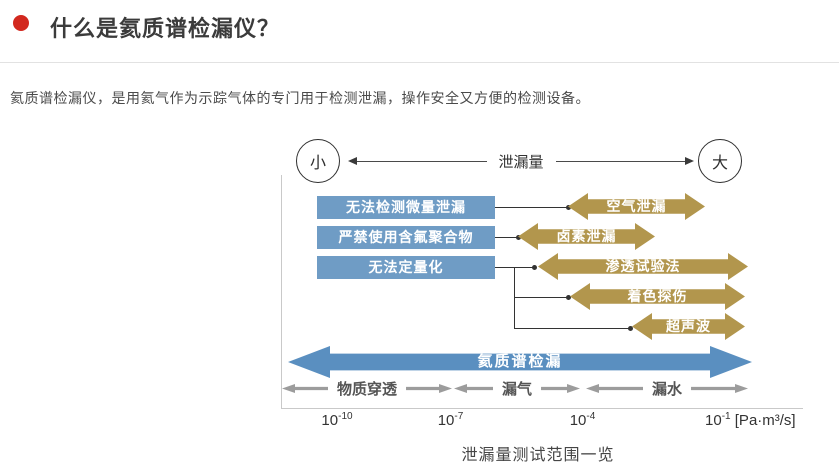 The image size is (839, 470). I want to click on scale-circle-large: 大, so click(720, 161).